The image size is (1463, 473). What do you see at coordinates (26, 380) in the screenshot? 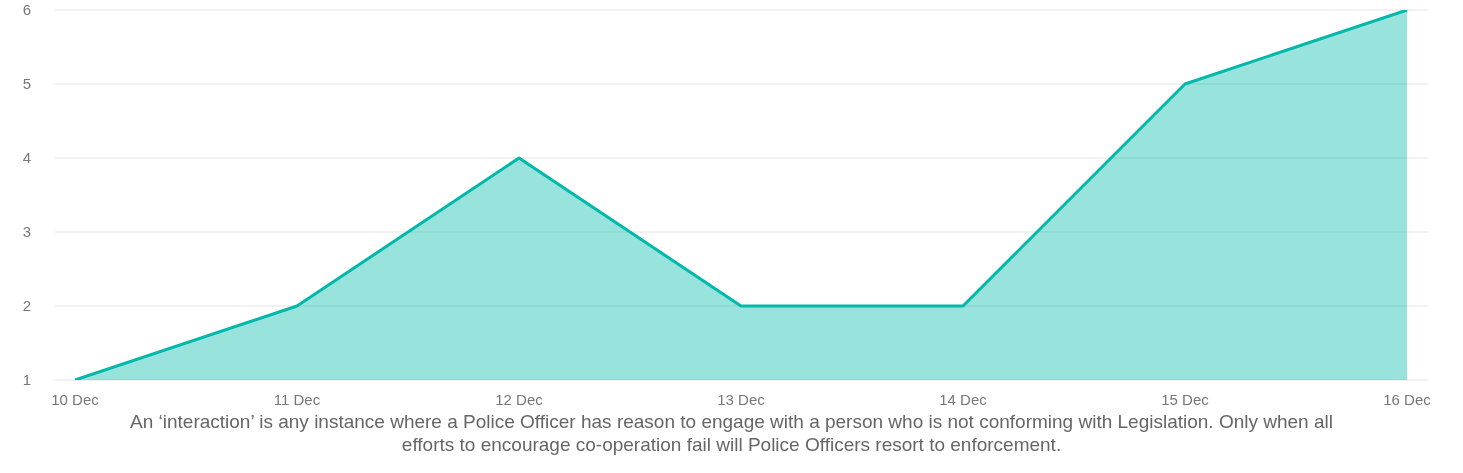
I see `y-tick-label: 1` at bounding box center [26, 380].